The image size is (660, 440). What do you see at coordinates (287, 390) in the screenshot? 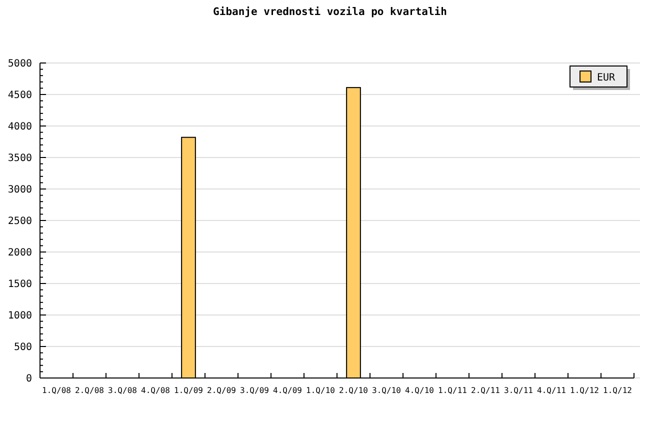
I see `x-tick-label: 4.Q/09` at bounding box center [287, 390].